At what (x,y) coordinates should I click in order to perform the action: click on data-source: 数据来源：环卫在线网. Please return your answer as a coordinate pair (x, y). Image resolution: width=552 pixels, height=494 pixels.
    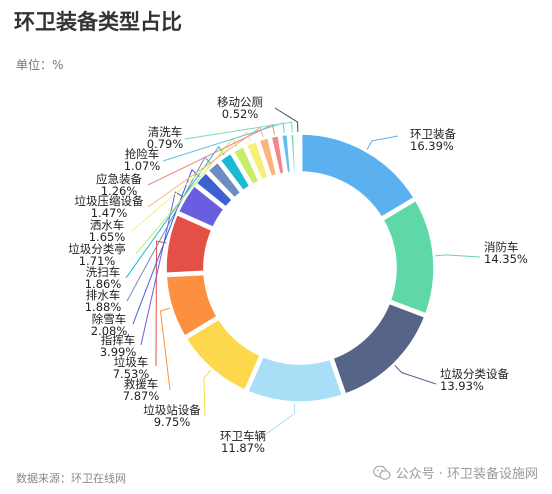
    Looking at the image, I should click on (71, 478).